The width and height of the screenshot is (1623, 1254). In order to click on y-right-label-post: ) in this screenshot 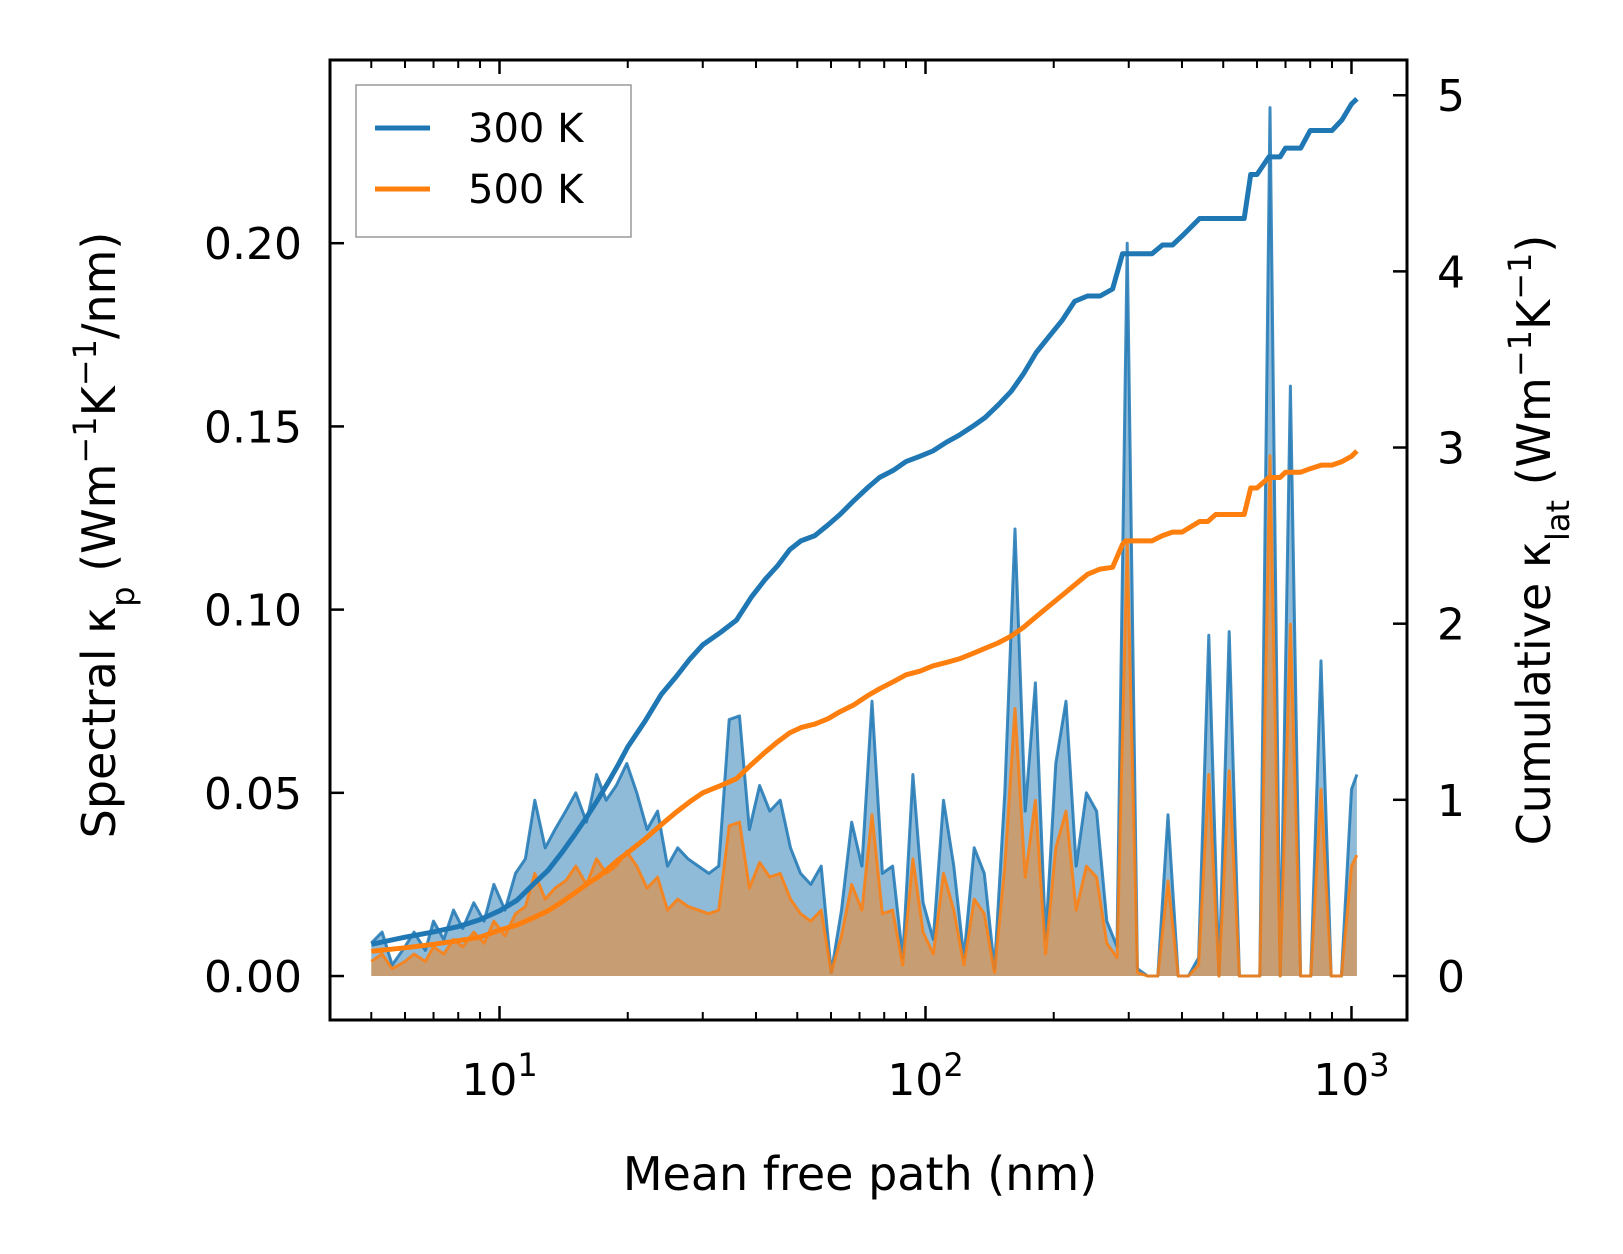, I will do `click(1534, 244)`.